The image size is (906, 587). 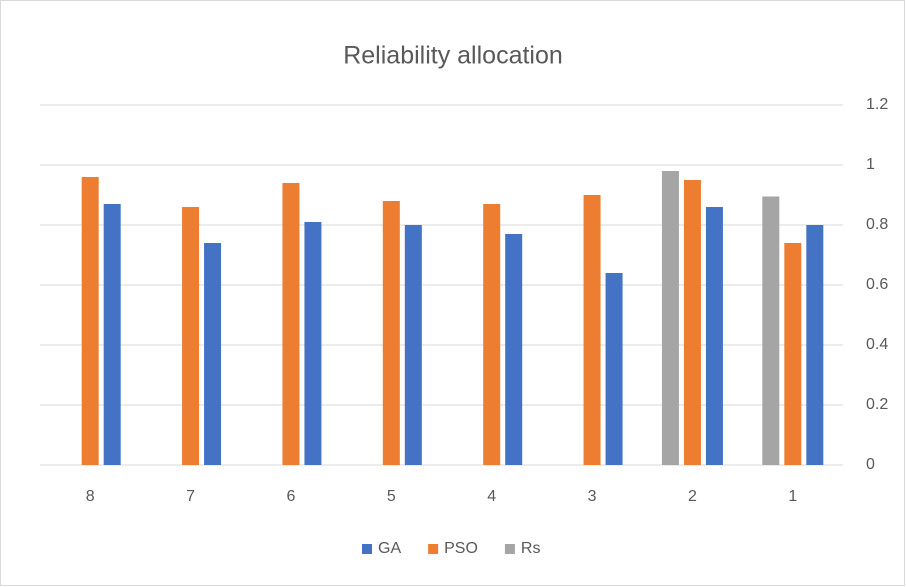 I want to click on x-tick-label: 3, so click(x=592, y=496).